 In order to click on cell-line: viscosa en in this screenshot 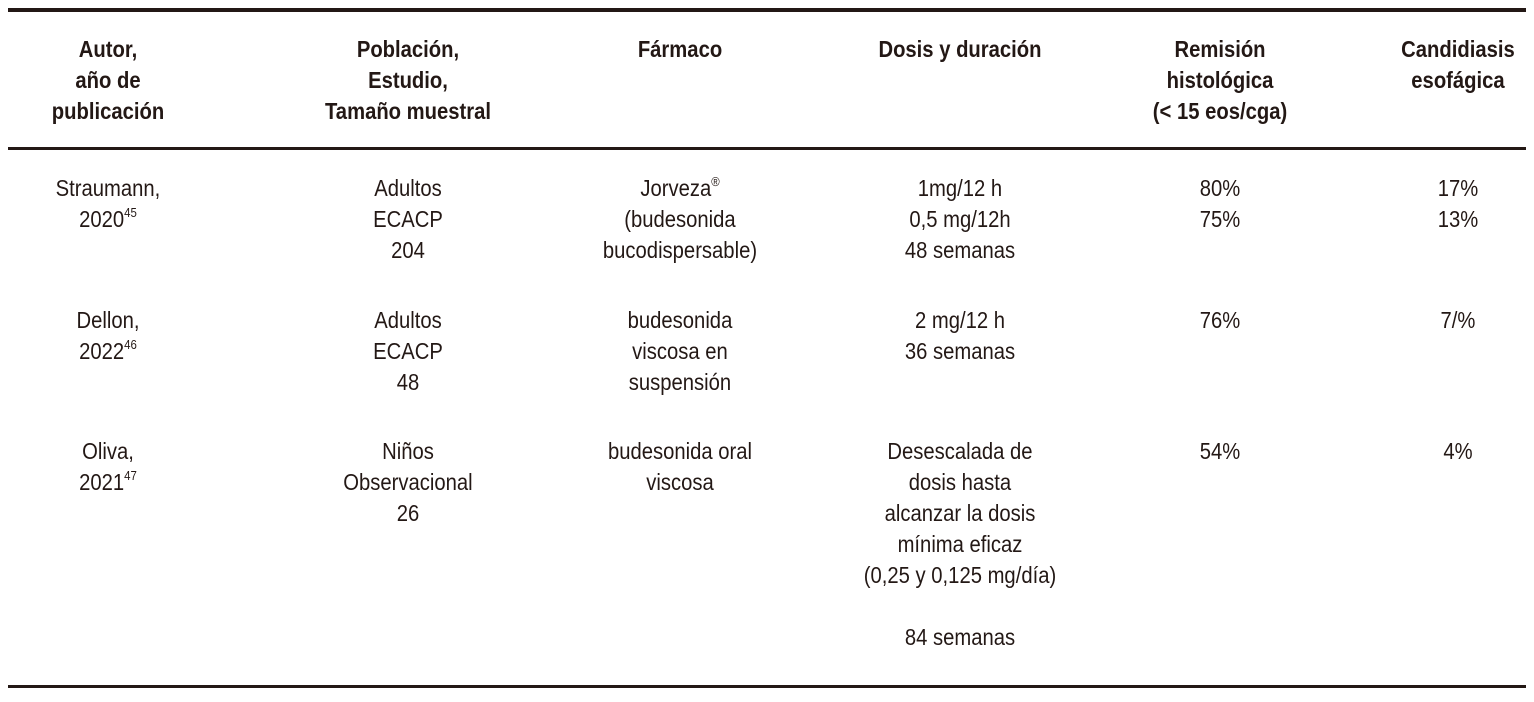, I will do `click(680, 351)`.